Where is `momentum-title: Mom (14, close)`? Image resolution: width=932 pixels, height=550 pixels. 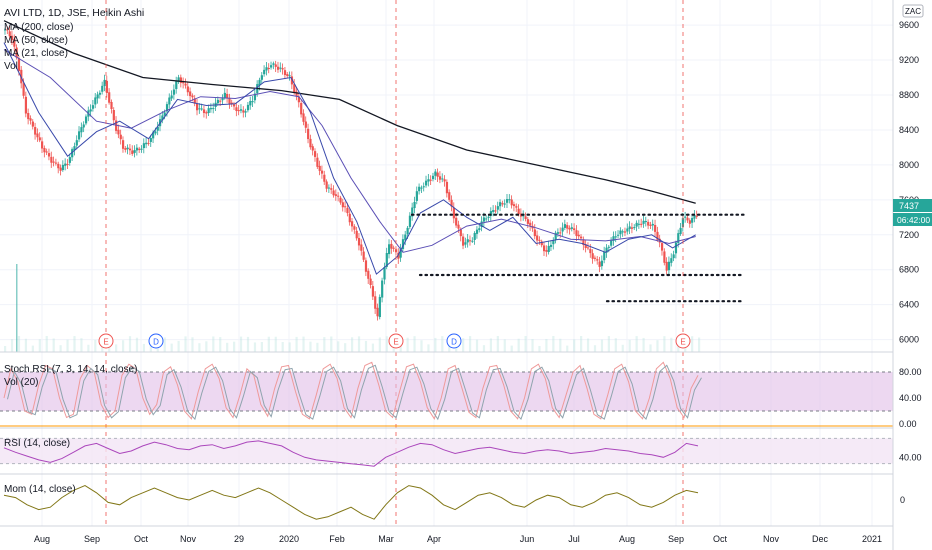
momentum-title: Mom (14, close) is located at coordinates (40, 489).